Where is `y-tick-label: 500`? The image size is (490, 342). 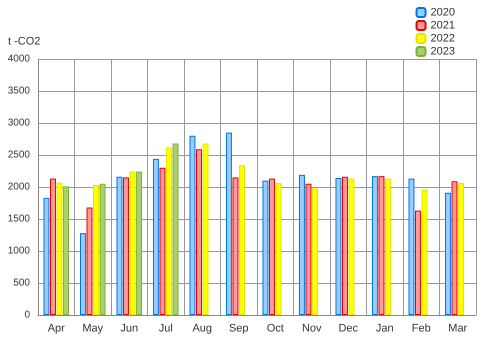 y-tick-label: 500 is located at coordinates (21, 283).